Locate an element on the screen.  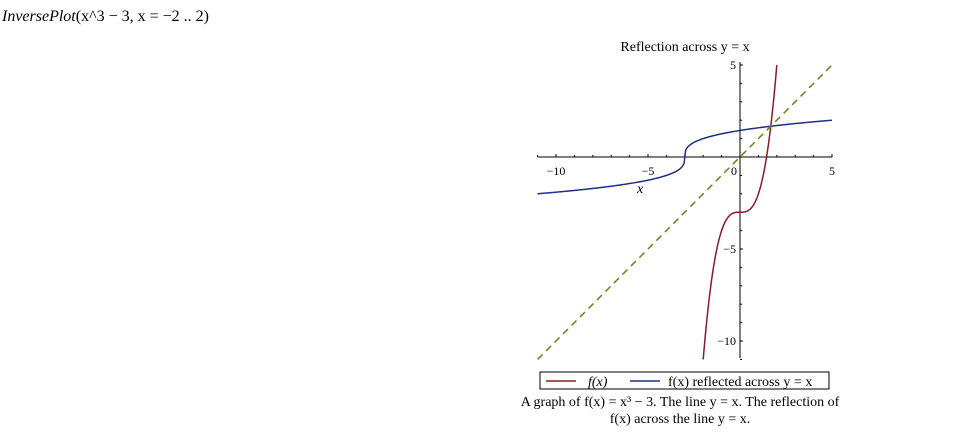
x-tick-label: −10 is located at coordinates (556, 171).